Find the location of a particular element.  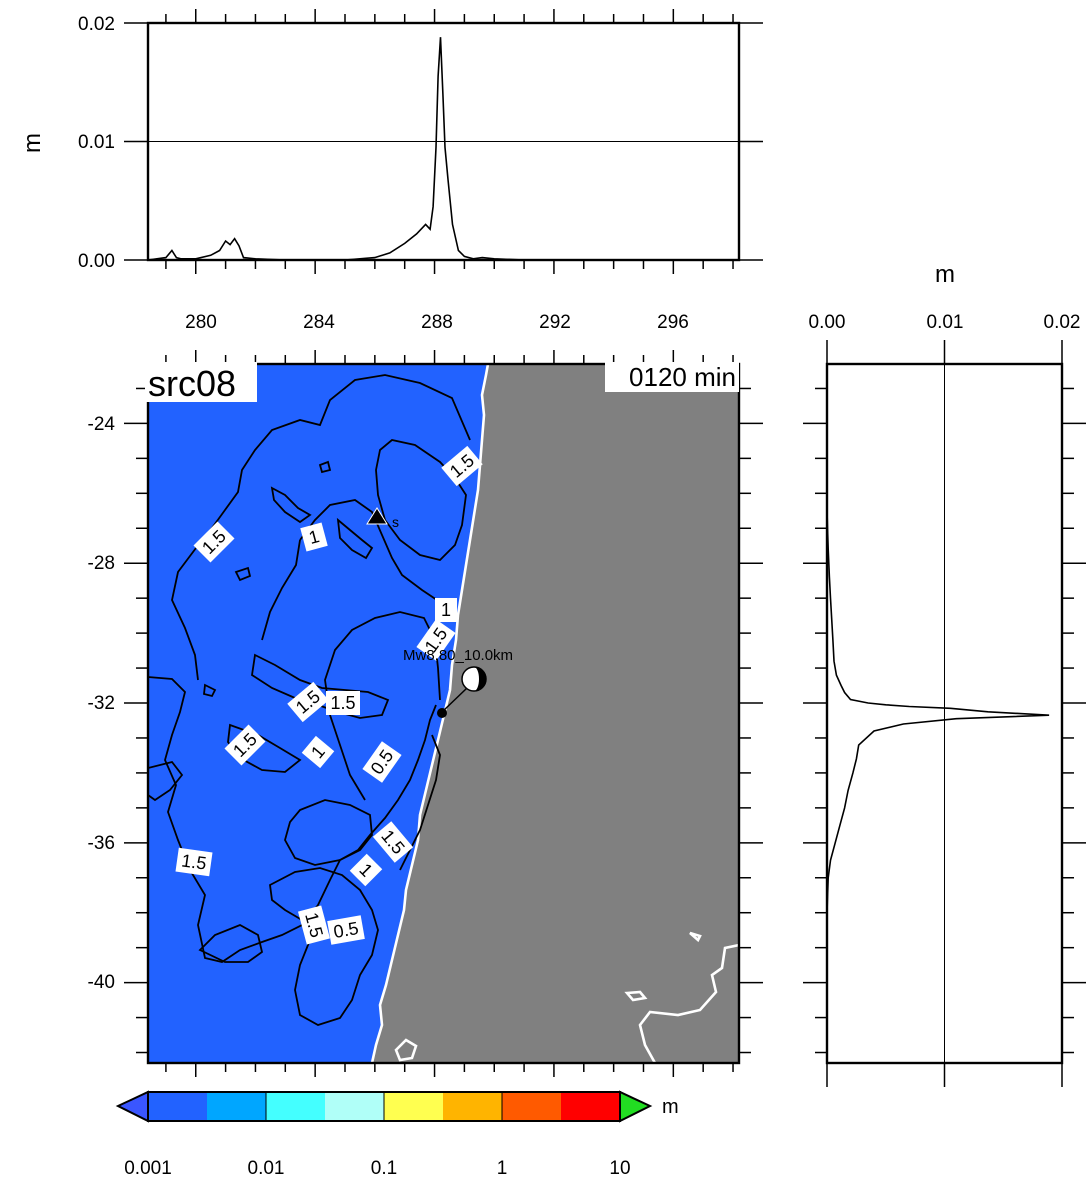

lat-tick-label: -28 is located at coordinates (101, 563).